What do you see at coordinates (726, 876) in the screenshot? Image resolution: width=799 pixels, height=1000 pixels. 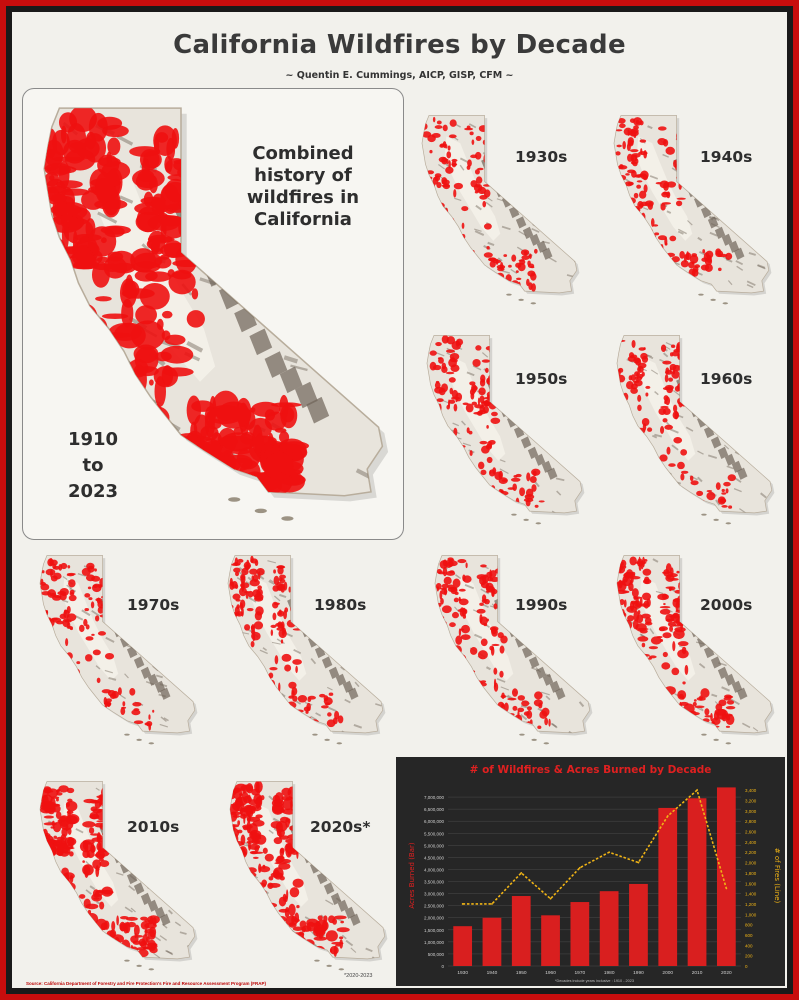 I see `bar-acres-2020` at bounding box center [726, 876].